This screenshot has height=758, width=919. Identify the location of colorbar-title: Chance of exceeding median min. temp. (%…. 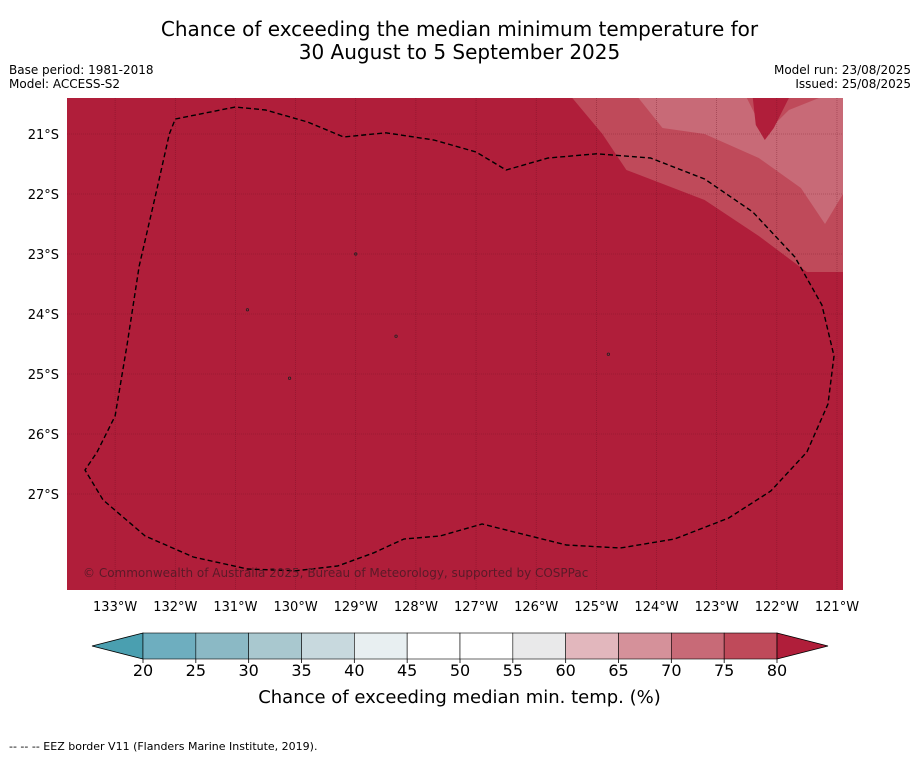
(459, 697).